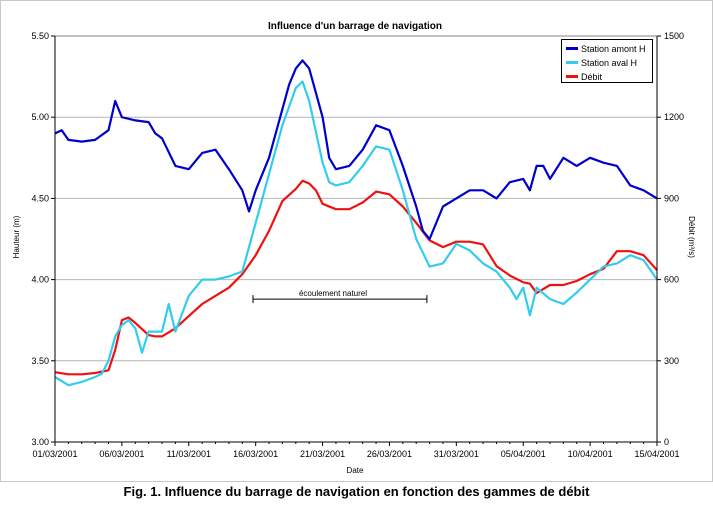  I want to click on y-tick-label: 5.00, so click(40, 117).